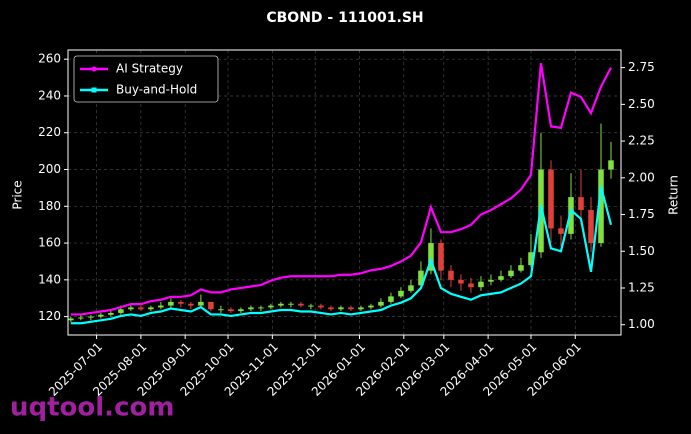 The image size is (691, 434). What do you see at coordinates (641, 67) in the screenshot?
I see `y2-tick-label: 2.75` at bounding box center [641, 67].